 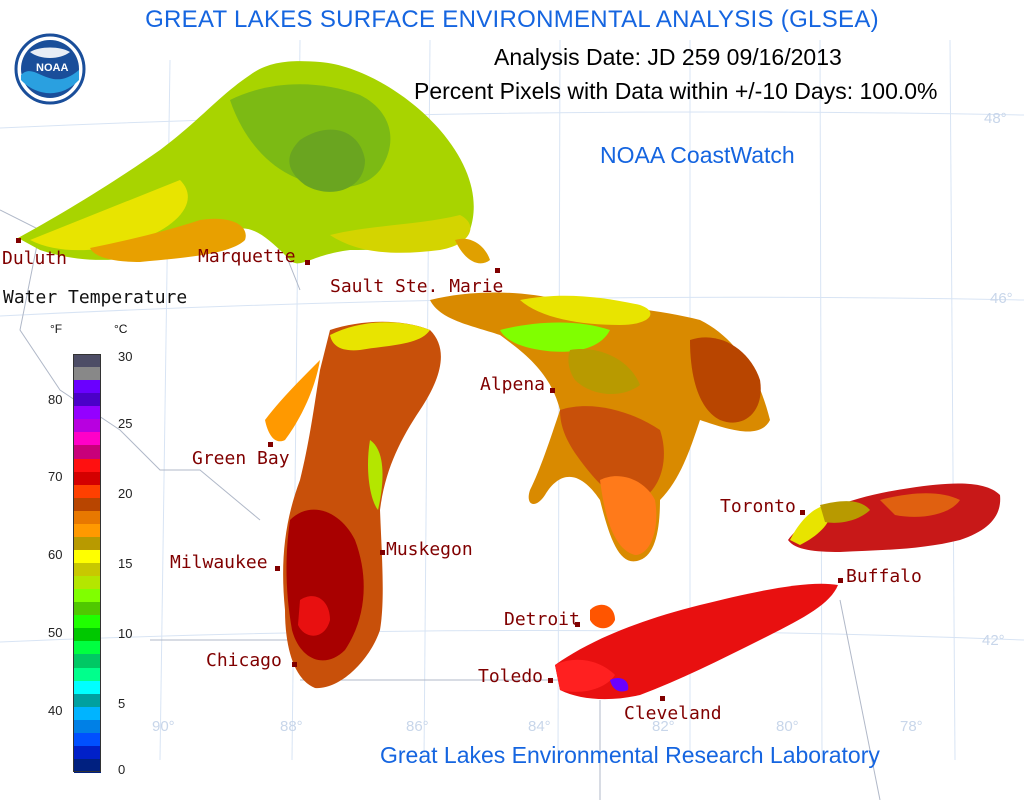 I want to click on c-tick-10: 10, so click(x=125, y=633).